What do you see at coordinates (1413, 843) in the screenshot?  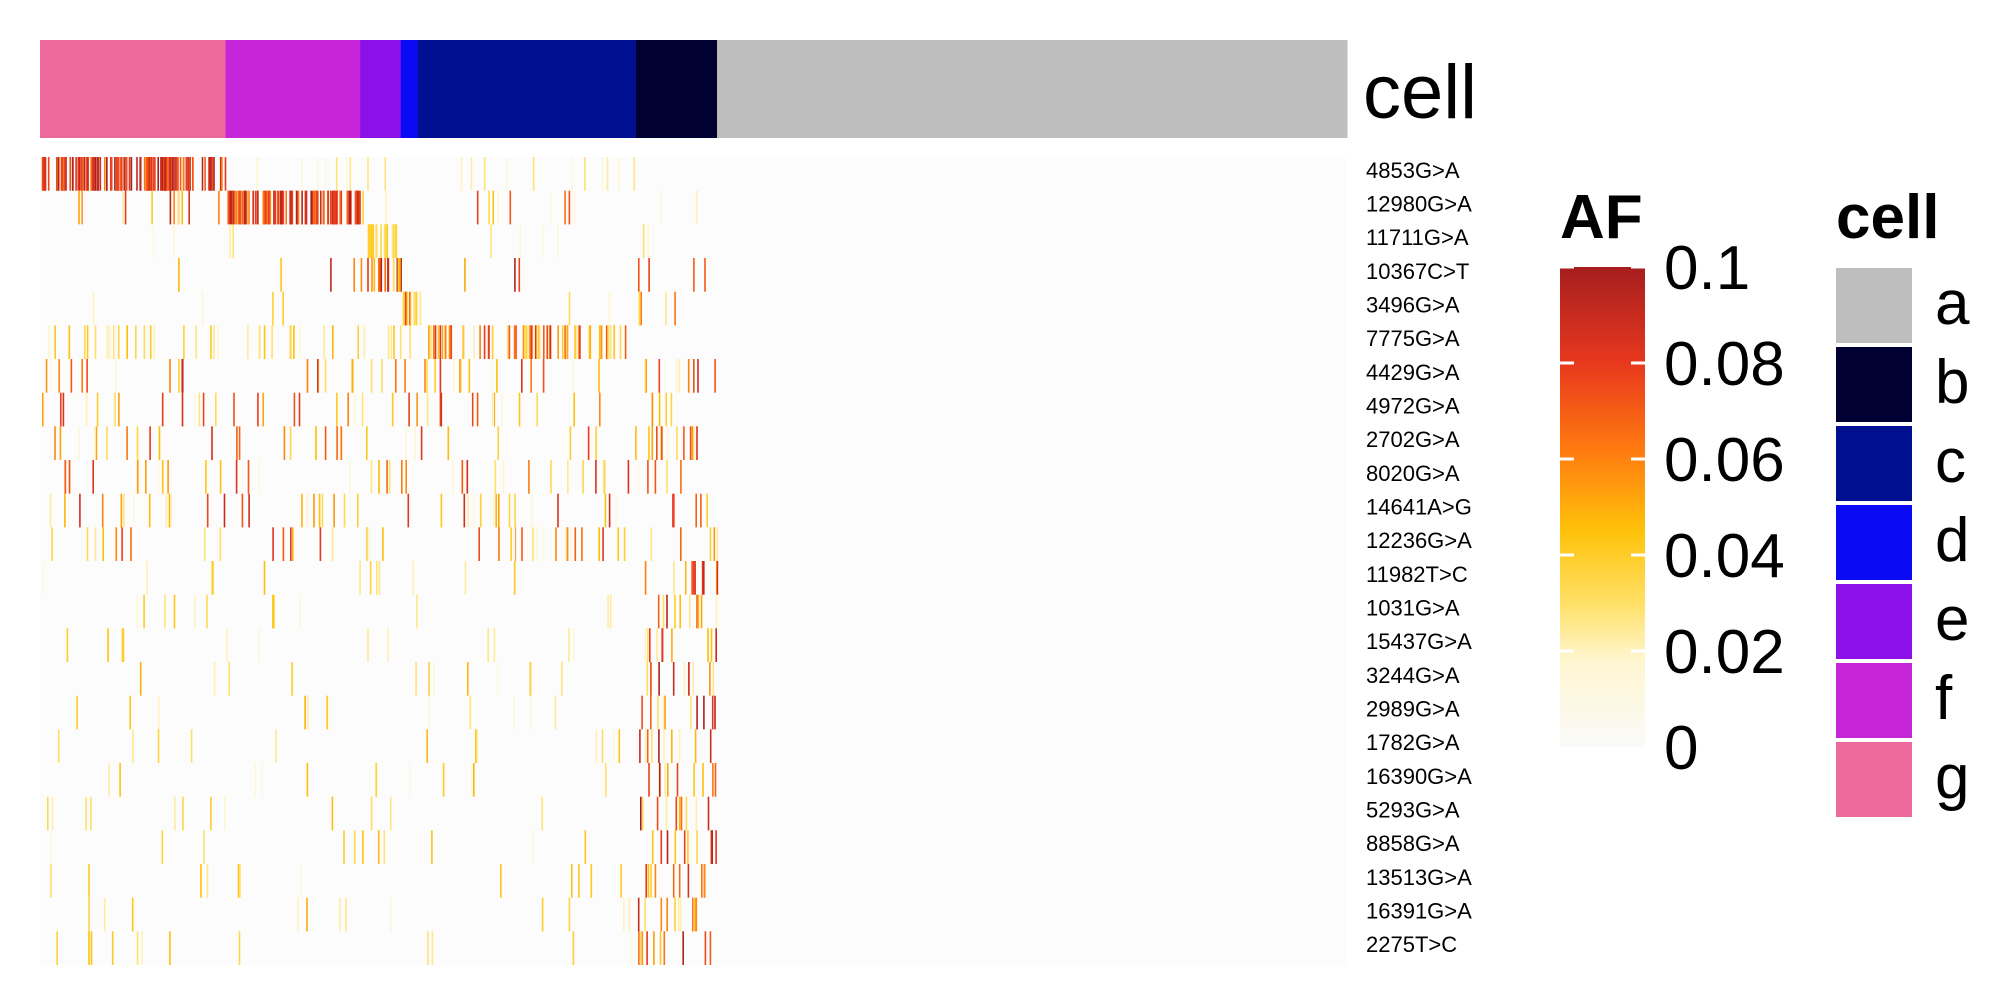 I see `row-label: 8858G>A` at bounding box center [1413, 843].